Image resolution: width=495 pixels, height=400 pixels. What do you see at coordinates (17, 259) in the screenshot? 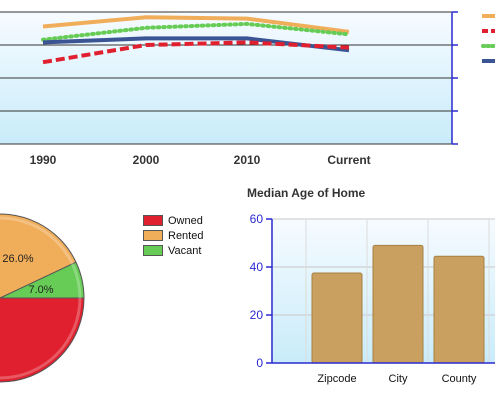
I see `pie-slice-label-rented: 26.0%` at bounding box center [17, 259].